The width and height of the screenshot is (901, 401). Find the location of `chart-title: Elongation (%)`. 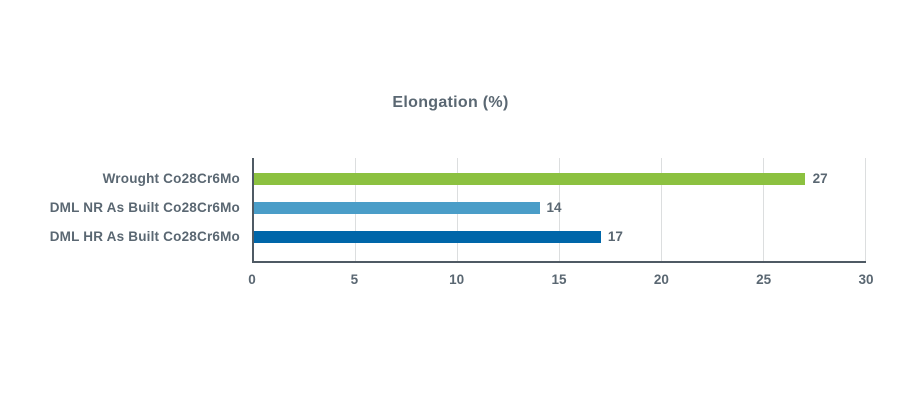

chart-title: Elongation (%) is located at coordinates (450, 102).